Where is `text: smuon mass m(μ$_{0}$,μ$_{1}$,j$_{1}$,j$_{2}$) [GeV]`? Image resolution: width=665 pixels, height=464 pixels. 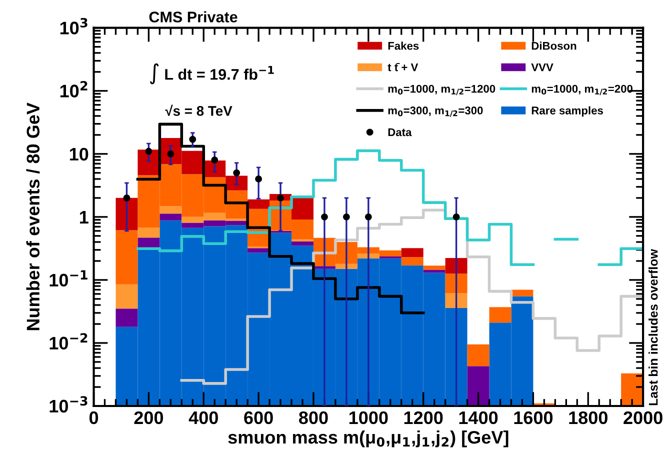
text: smuon mass m(μ$_{0}$,μ$_{1}$,j$_{1}$,j$_{2}$) [GeV] is located at coordinates (368, 439).